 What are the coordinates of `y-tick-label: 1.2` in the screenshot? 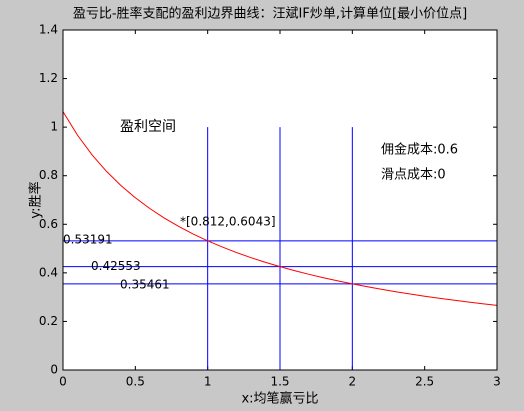 It's located at (48, 78).